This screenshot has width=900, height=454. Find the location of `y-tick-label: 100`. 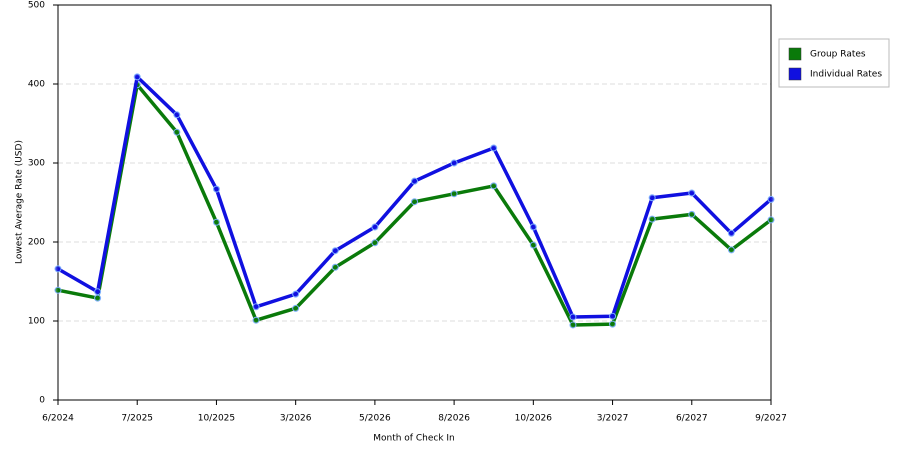

y-tick-label: 100 is located at coordinates (36, 322).